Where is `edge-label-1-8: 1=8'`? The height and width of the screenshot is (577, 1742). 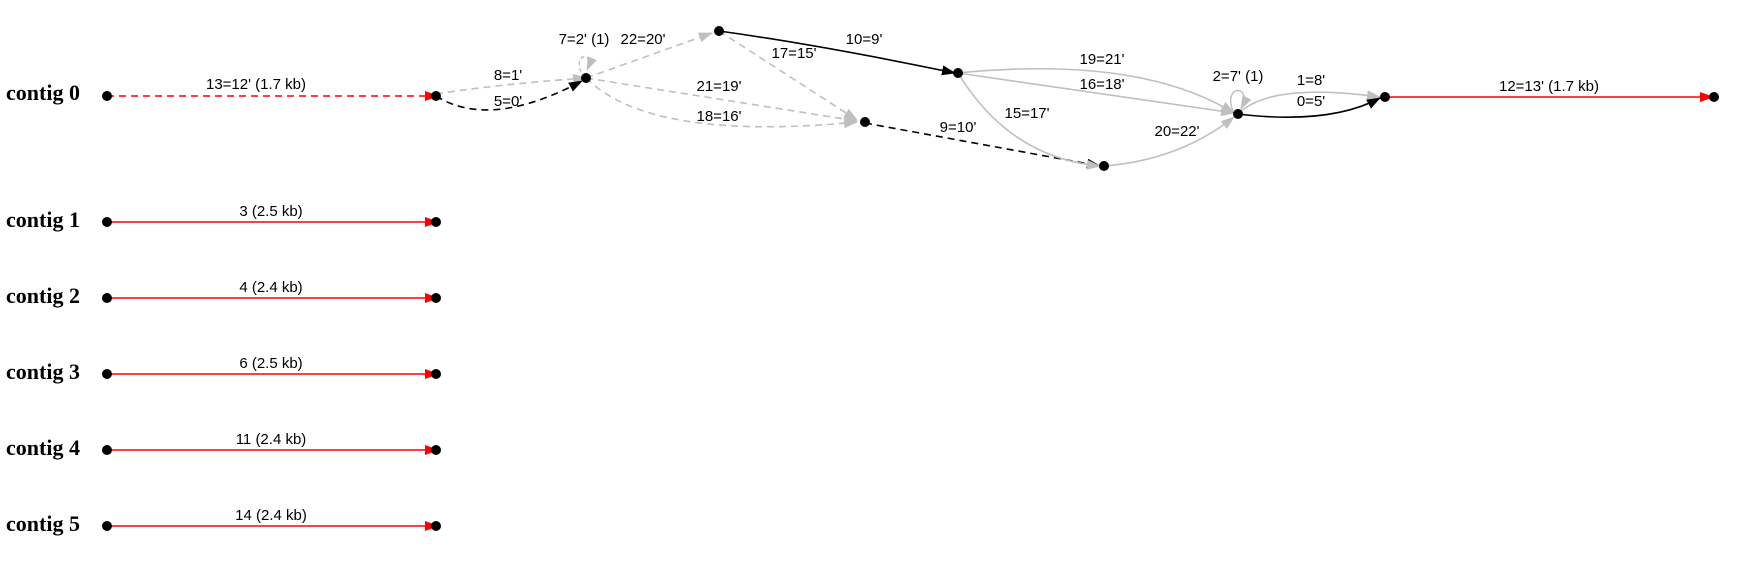
edge-label-1-8: 1=8' is located at coordinates (1311, 80).